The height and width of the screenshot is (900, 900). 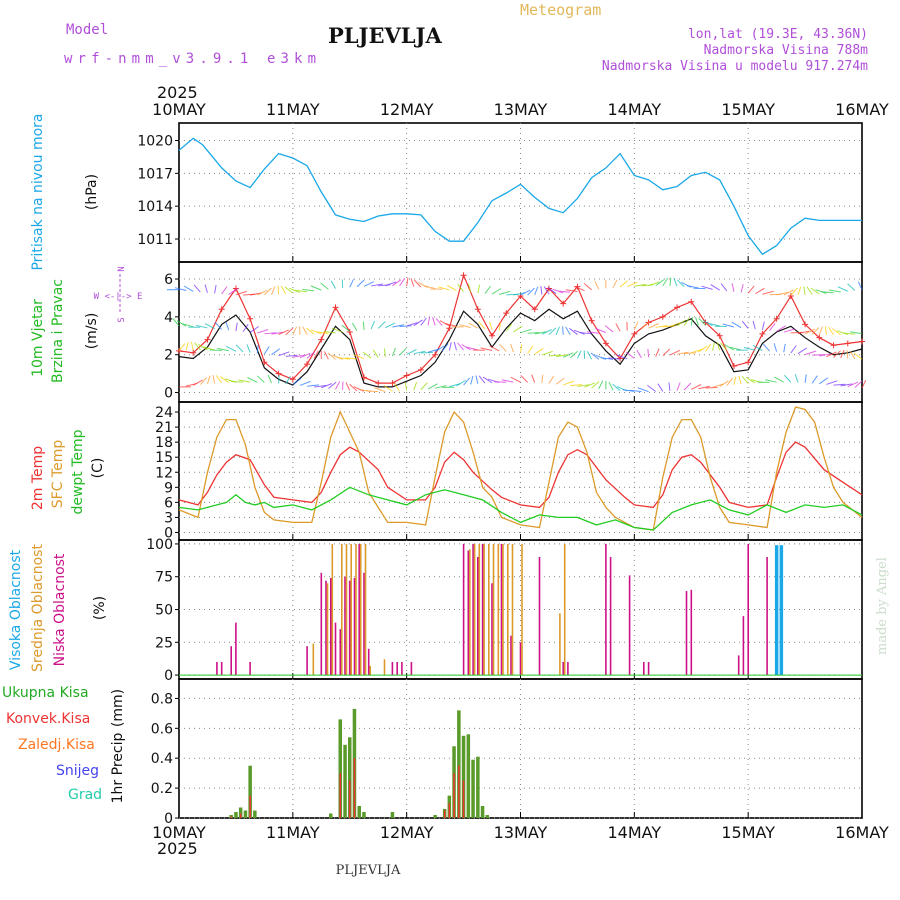 What do you see at coordinates (520, 196) in the screenshot?
I see `line-mslp` at bounding box center [520, 196].